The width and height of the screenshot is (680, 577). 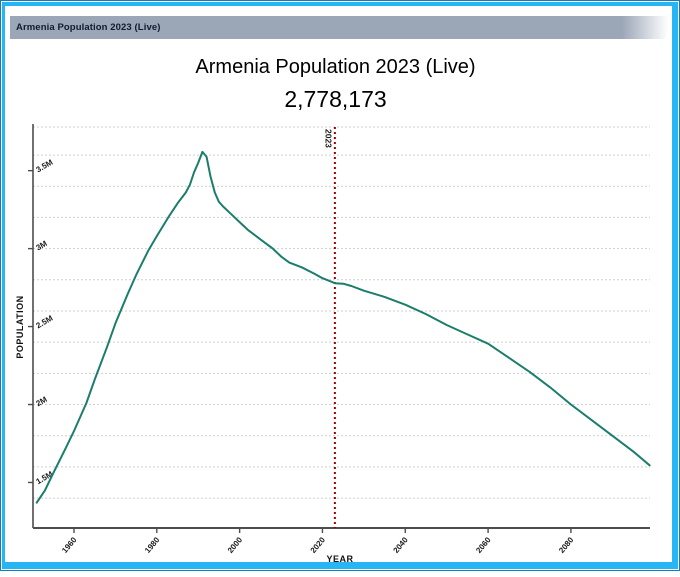 I want to click on x-tick-label: 2040, so click(x=400, y=545).